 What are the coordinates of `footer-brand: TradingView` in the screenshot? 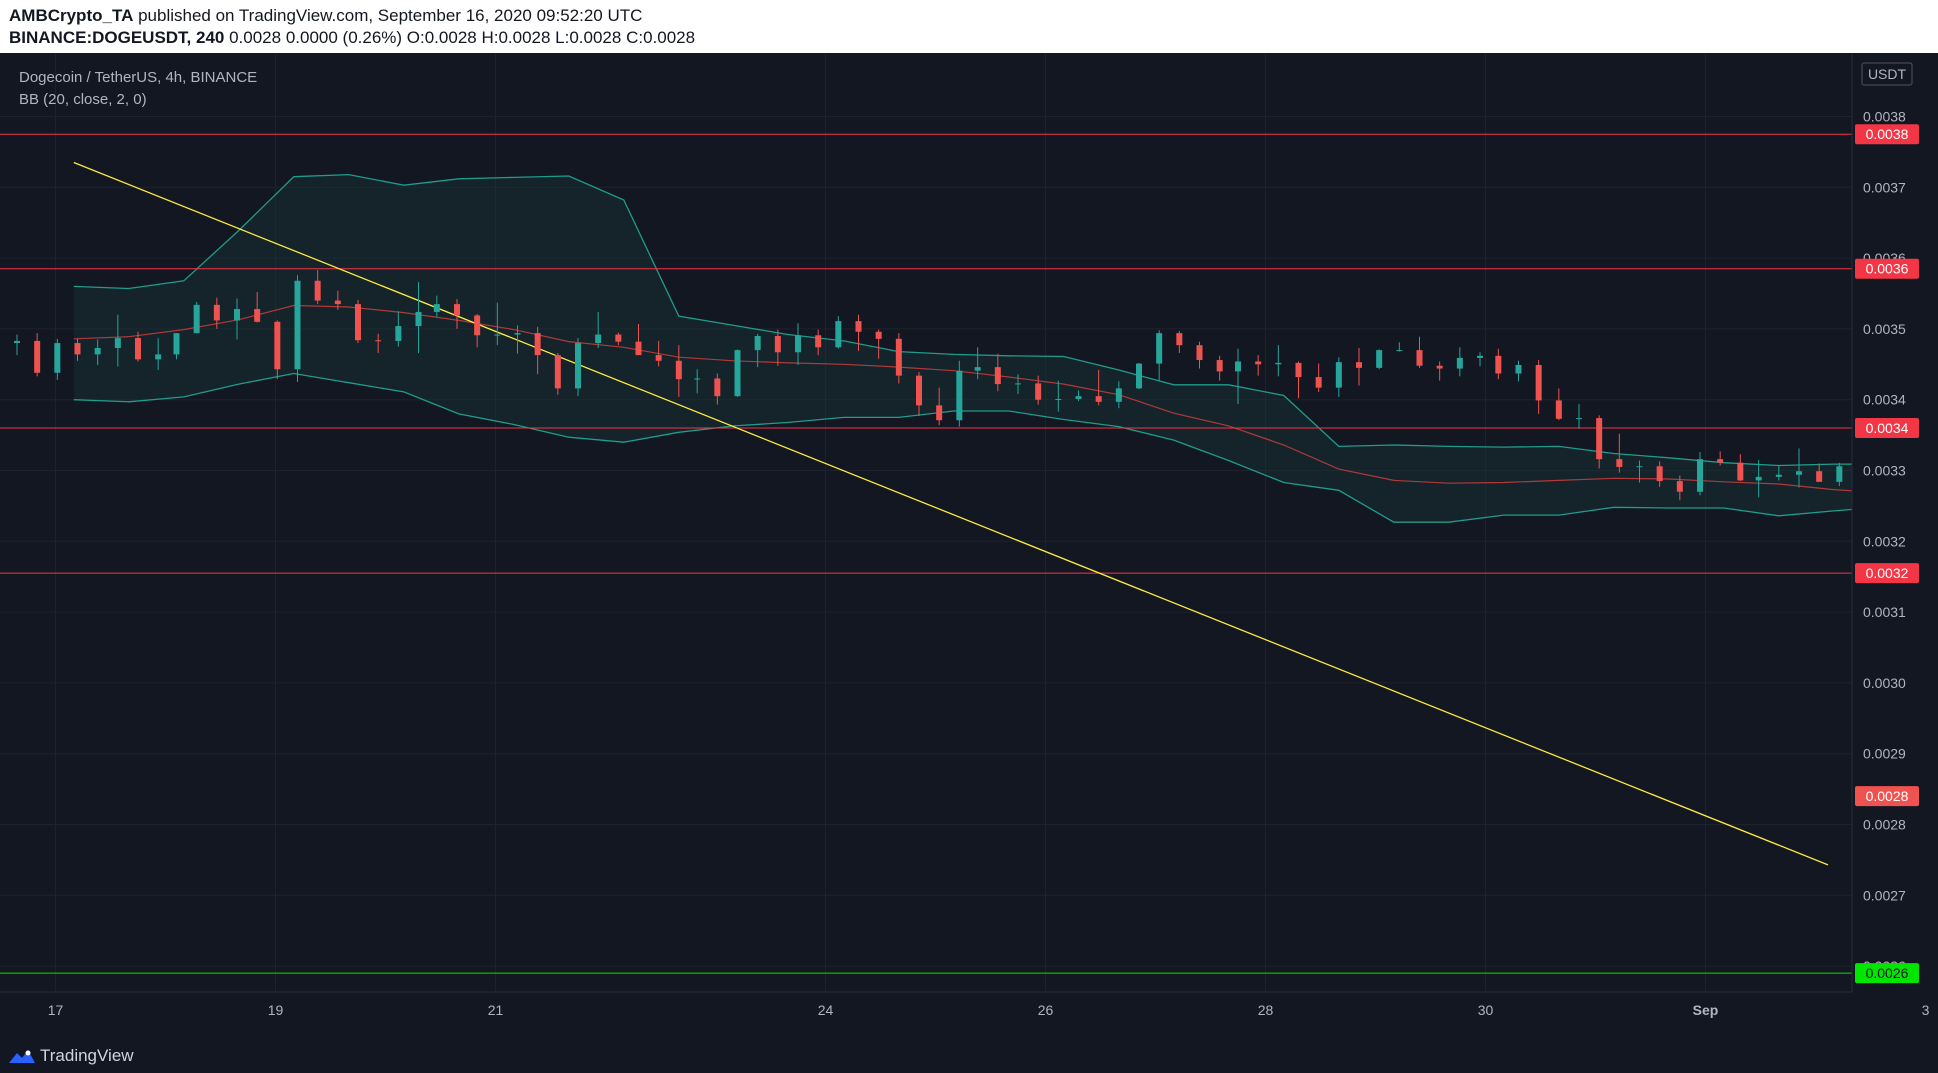 It's located at (87, 1055).